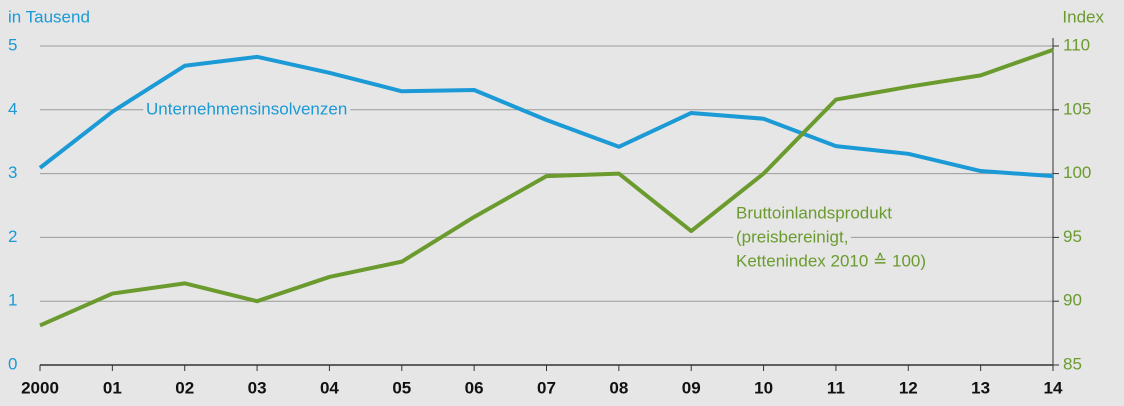 The image size is (1124, 406). Describe the element at coordinates (980, 387) in the screenshot. I see `x-tick-label: 13` at that location.